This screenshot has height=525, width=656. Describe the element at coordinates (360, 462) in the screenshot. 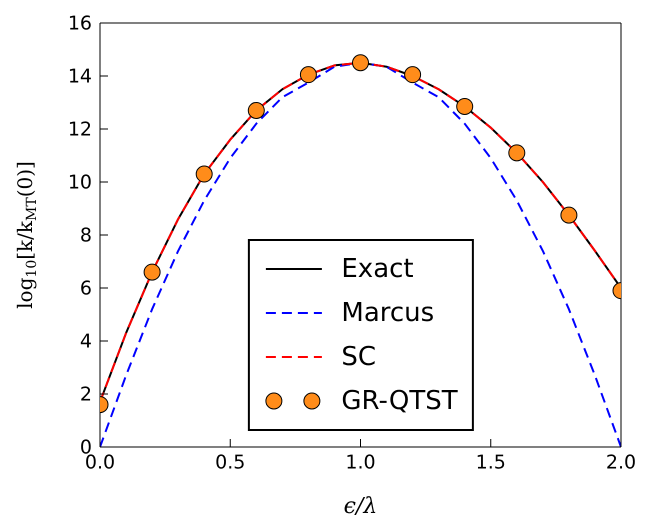

I see `x-tick-label: 1.0` at that location.